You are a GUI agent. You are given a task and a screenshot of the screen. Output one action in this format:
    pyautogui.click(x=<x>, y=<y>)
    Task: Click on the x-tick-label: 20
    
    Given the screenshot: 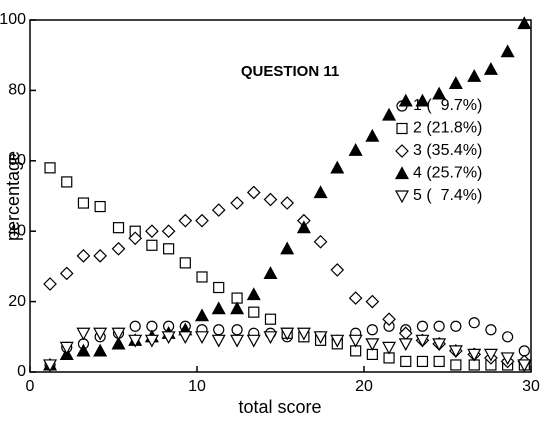 What is the action you would take?
    pyautogui.click(x=364, y=386)
    